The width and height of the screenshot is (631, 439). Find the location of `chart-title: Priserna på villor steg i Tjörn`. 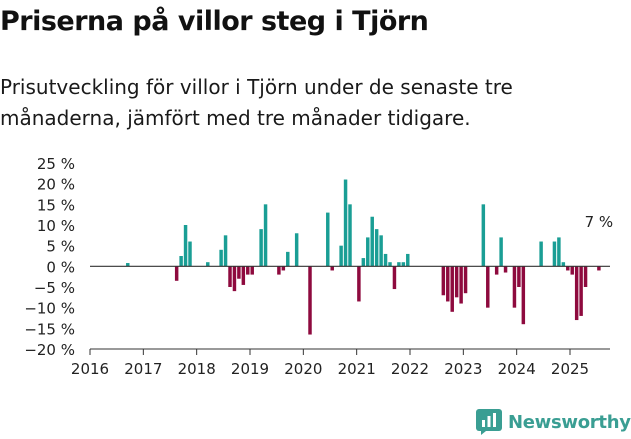

chart-title: Priserna på villor steg i Tjörn is located at coordinates (214, 21).